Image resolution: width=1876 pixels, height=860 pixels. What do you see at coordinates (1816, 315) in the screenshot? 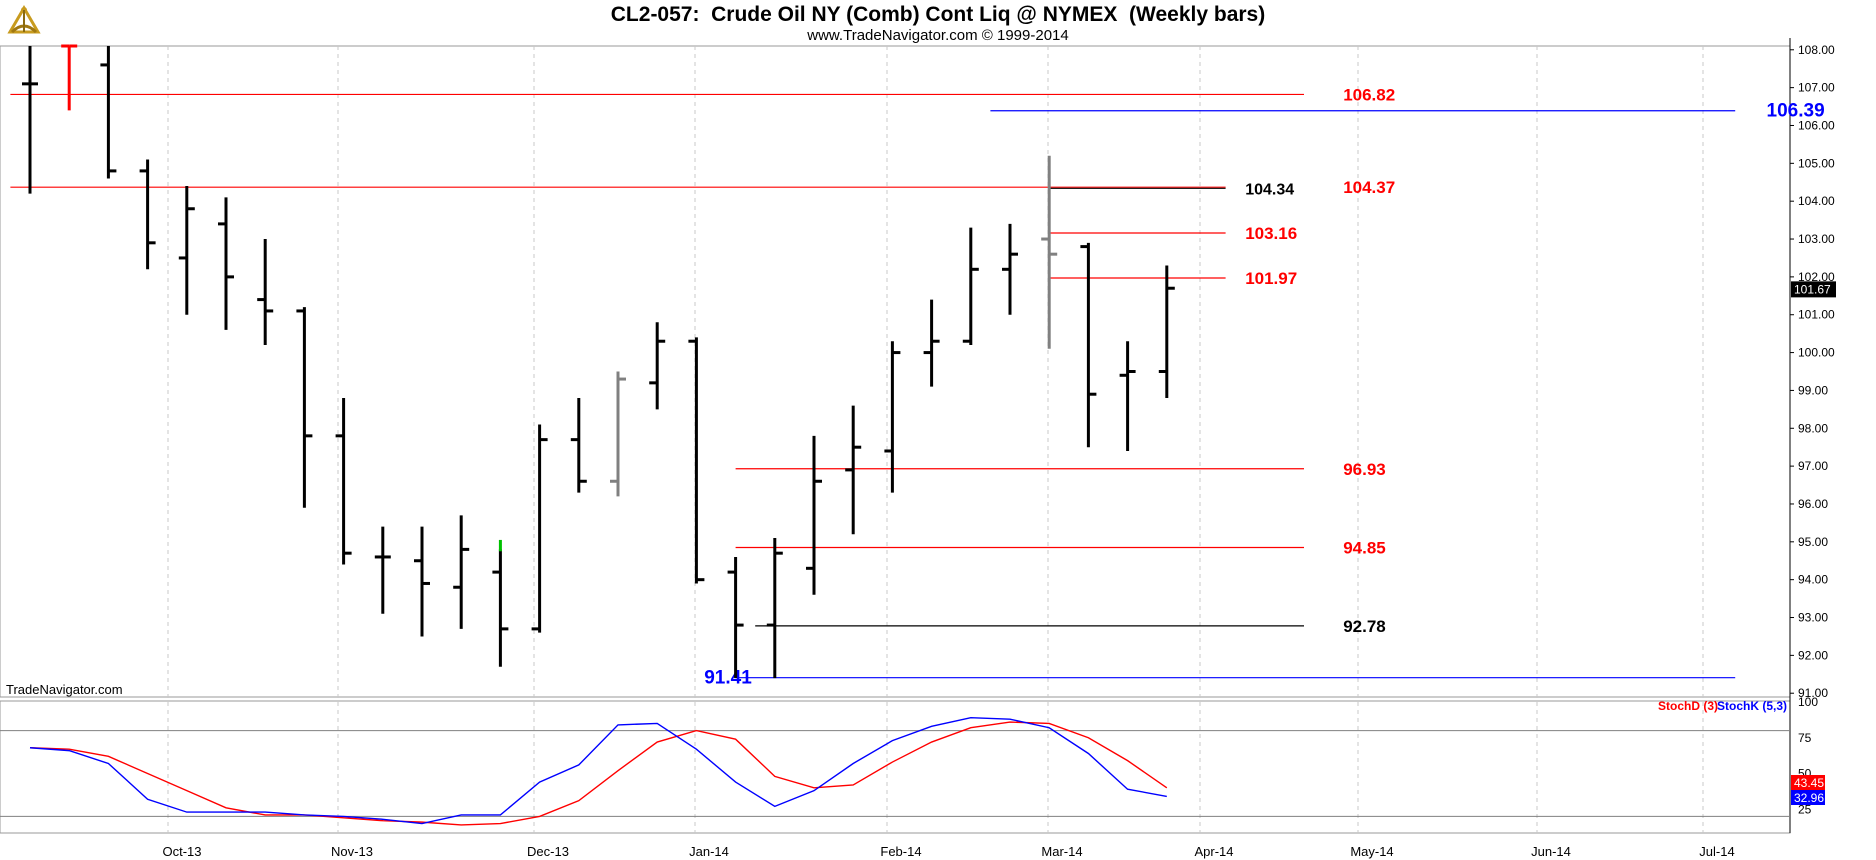
I see `y-tick-label: 101.00` at bounding box center [1816, 315].